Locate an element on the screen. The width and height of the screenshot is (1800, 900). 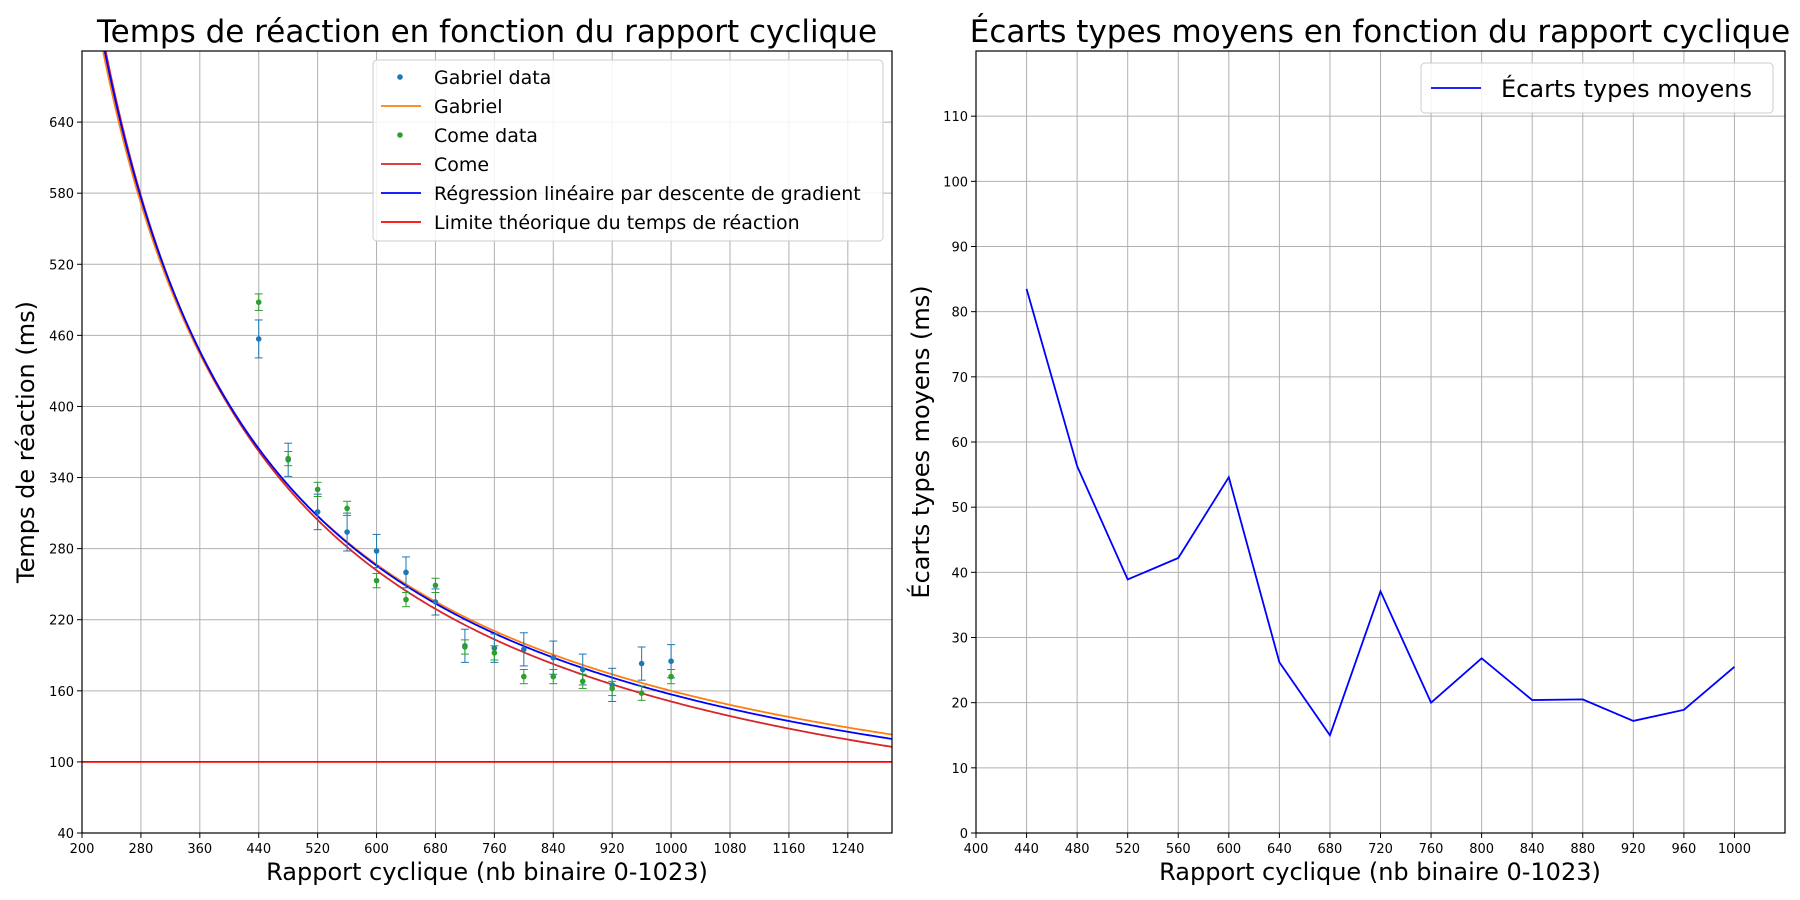
y-tick-label: 60 is located at coordinates (959, 443).